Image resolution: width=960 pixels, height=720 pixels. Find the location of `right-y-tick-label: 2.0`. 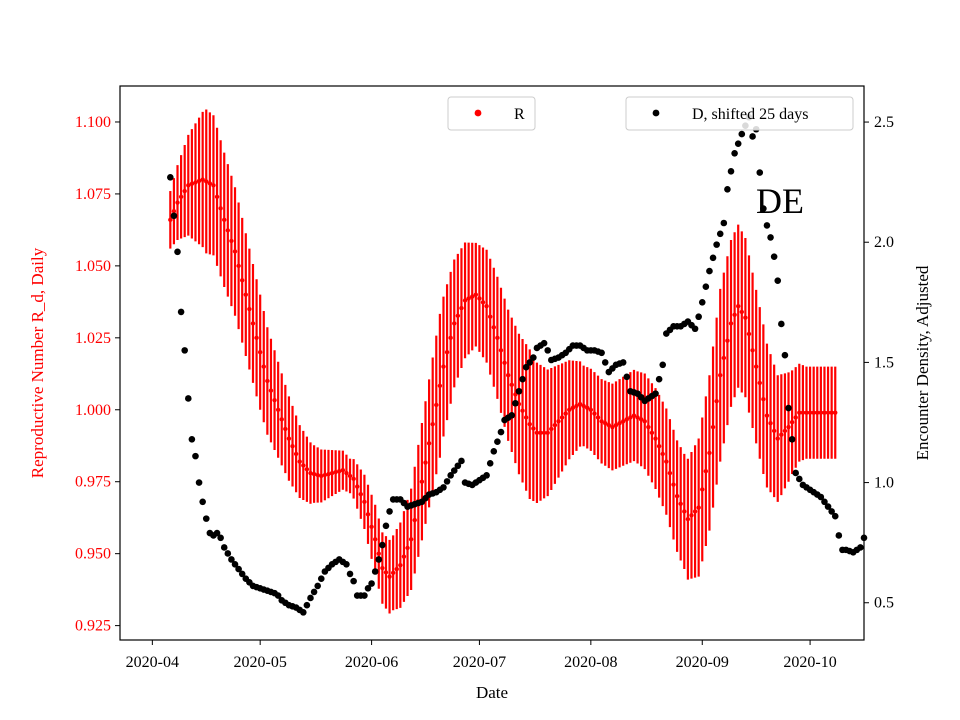

right-y-tick-label: 2.0 is located at coordinates (884, 242).